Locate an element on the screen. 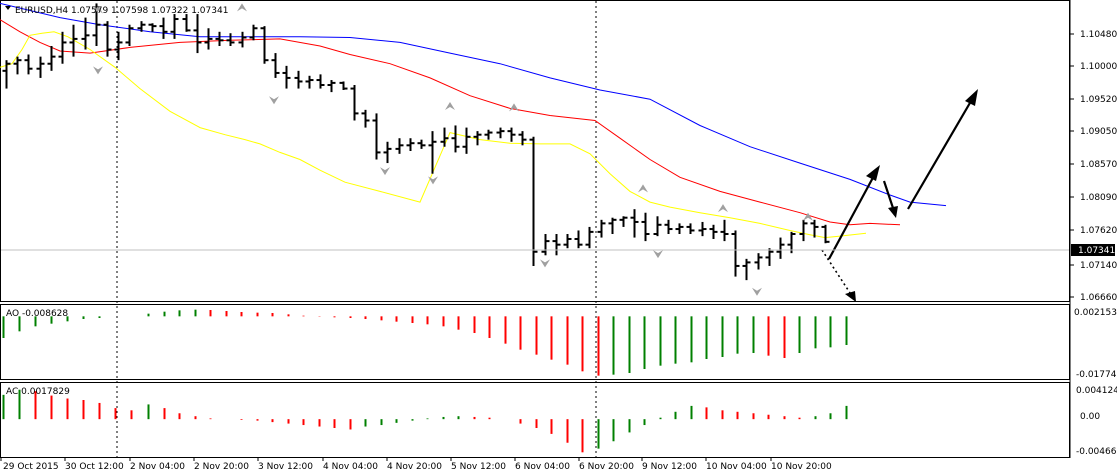 The image size is (1117, 473). price-tick: 1.10000 is located at coordinates (1098, 67).